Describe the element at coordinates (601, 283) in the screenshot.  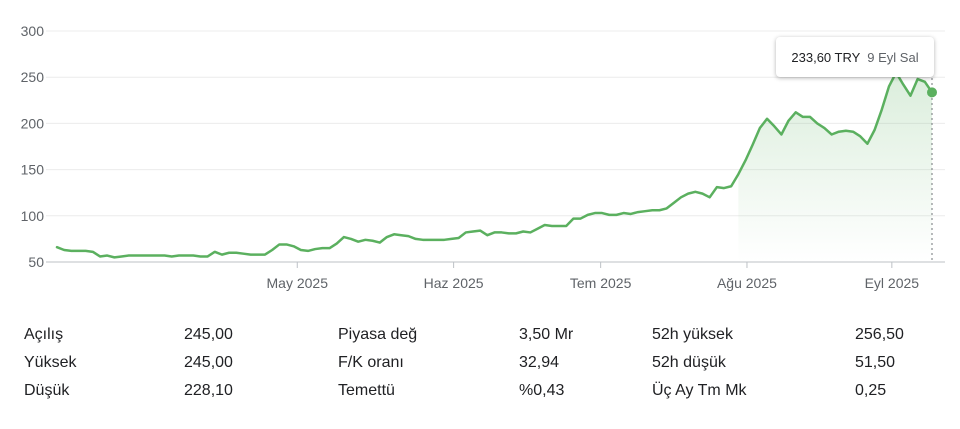
I see `x-tick-label: Tem 2025` at that location.